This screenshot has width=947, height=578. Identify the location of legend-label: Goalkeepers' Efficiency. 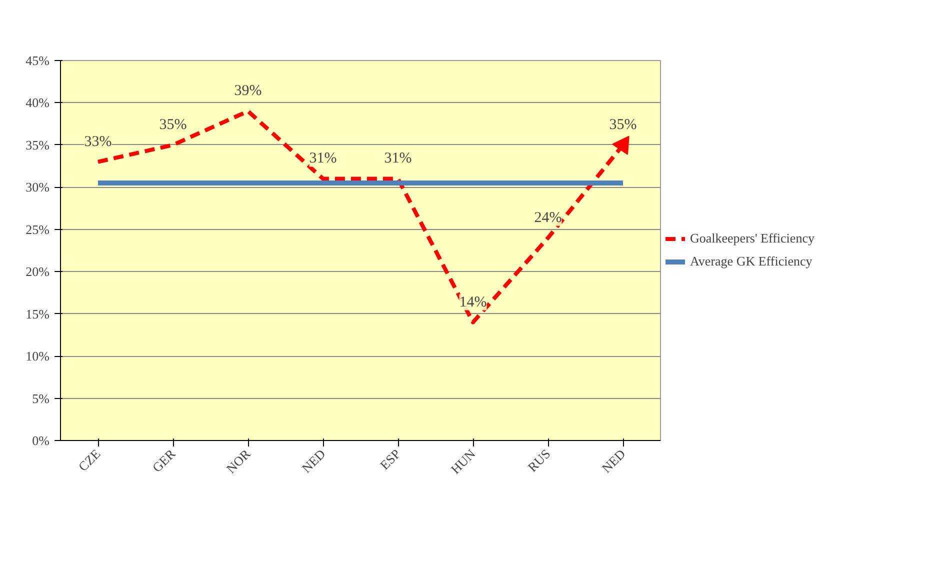
(752, 238).